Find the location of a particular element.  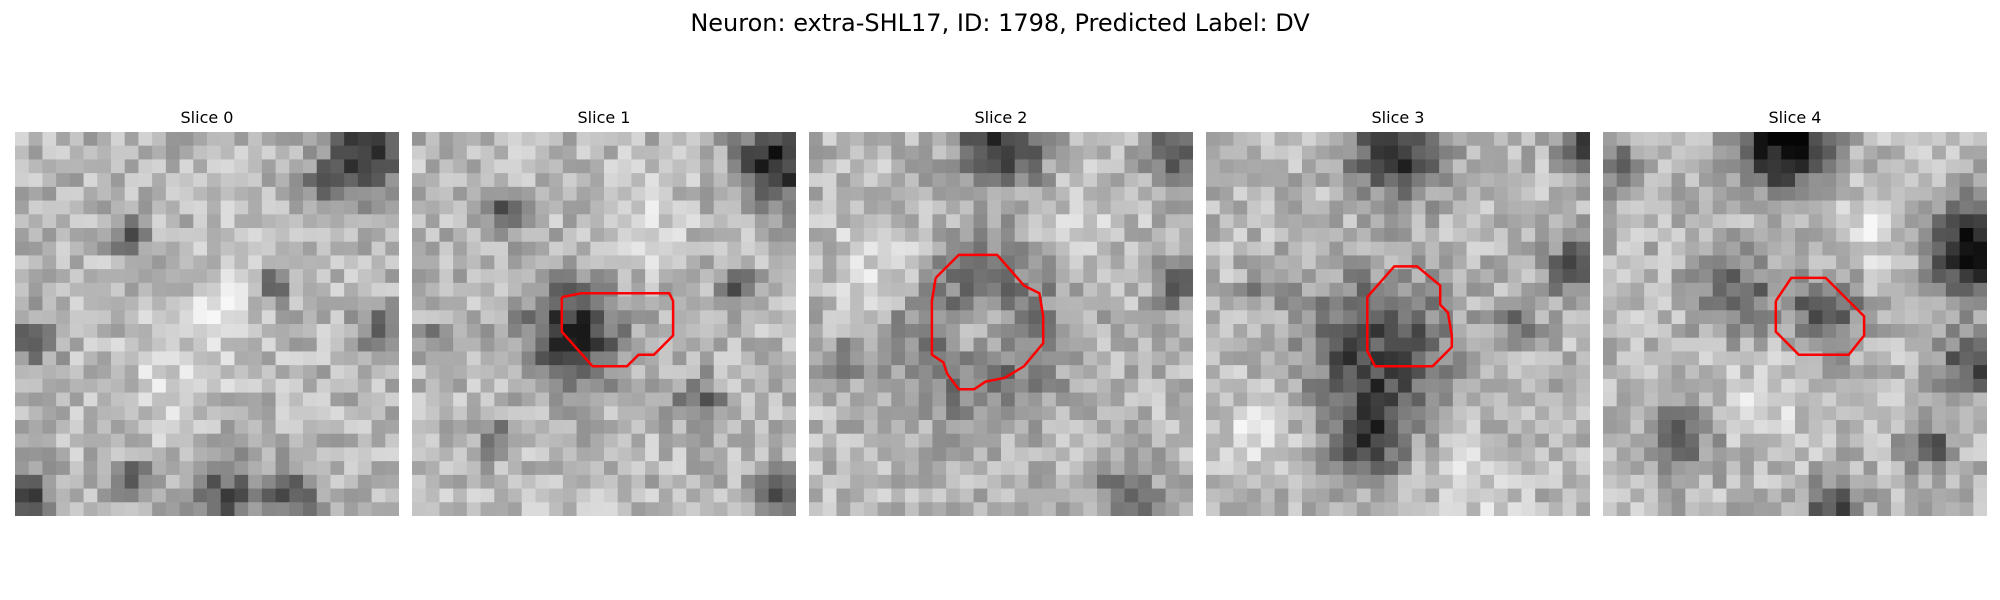

slice-panel-0: Slice 0 is located at coordinates (207, 312).